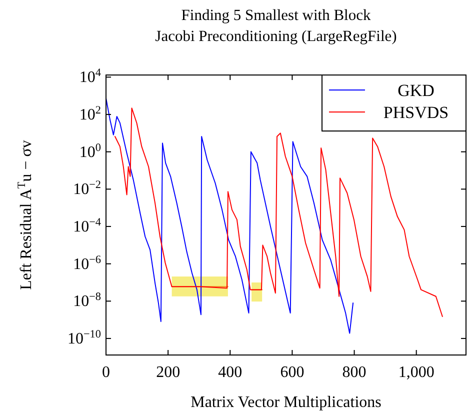 This screenshot has width=469, height=414. What do you see at coordinates (85, 338) in the screenshot?
I see `y-tick-label: 10$^{−10}$` at bounding box center [85, 338].